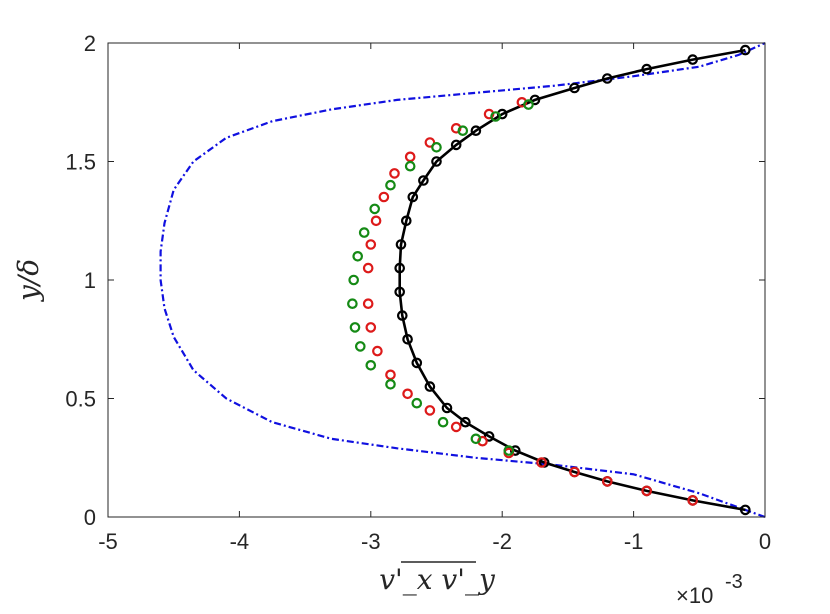  I want to click on x-scale-multiplier: ×10 -3, so click(709, 589).